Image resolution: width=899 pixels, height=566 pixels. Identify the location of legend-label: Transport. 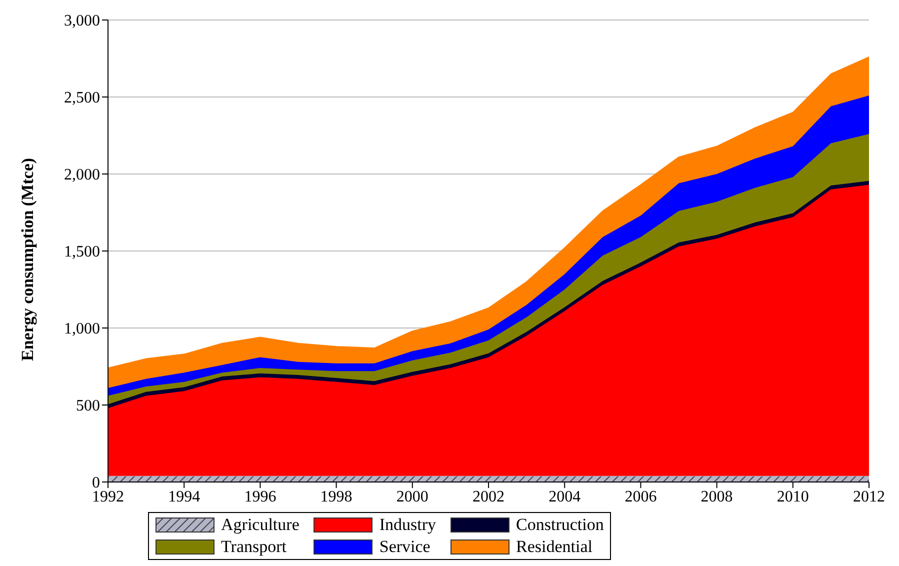
(253, 547).